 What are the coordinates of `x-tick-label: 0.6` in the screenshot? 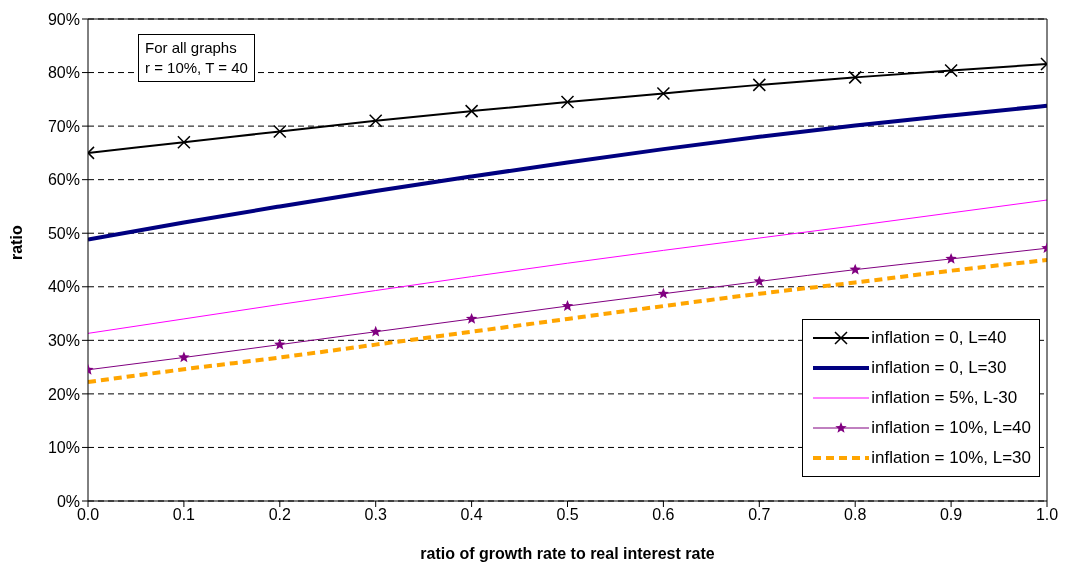 It's located at (663, 515).